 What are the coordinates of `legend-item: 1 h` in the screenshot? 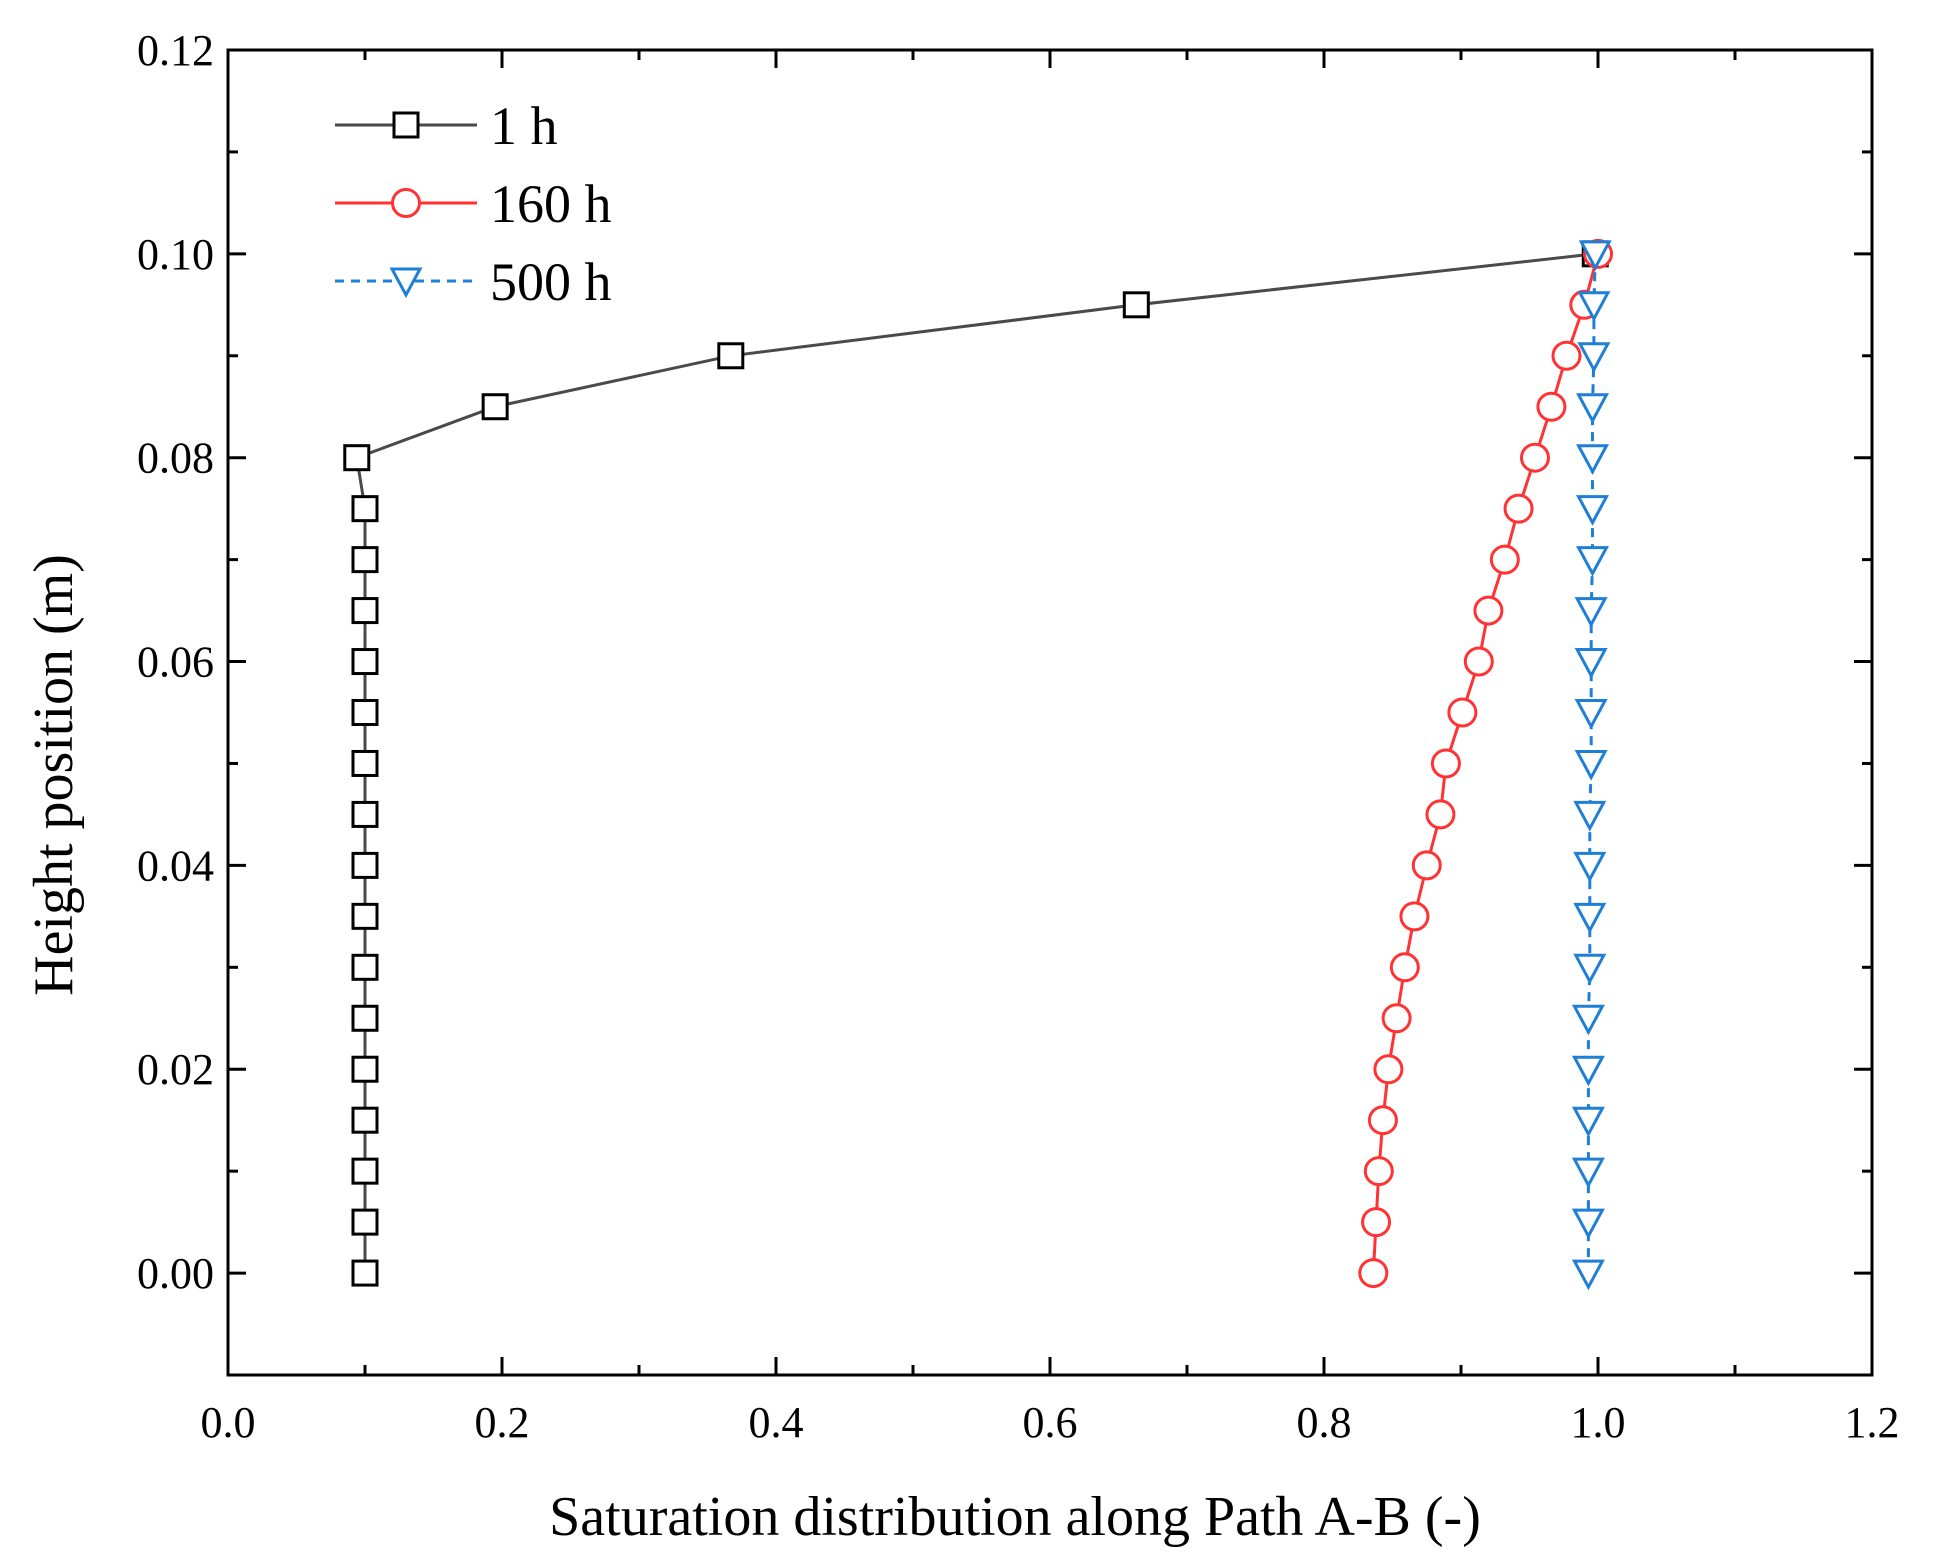 It's located at (446, 126).